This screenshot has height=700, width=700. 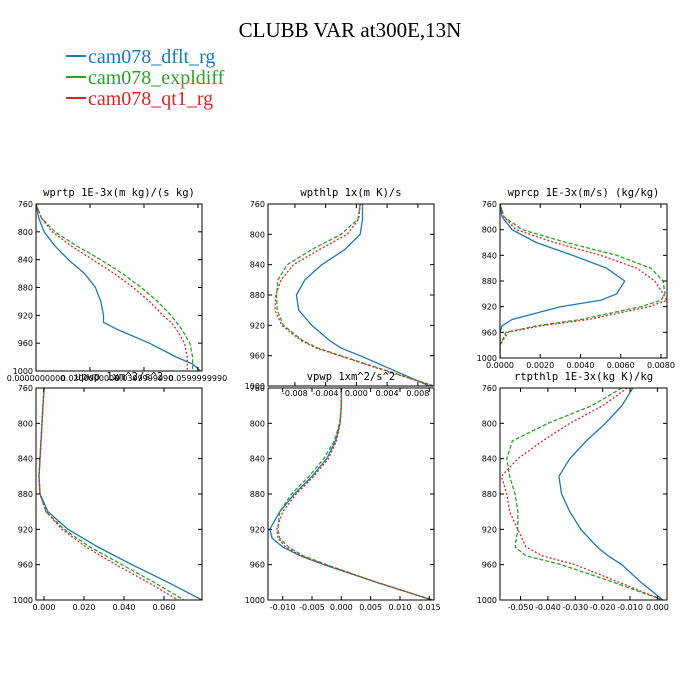 What do you see at coordinates (84, 607) in the screenshot?
I see `x-tick-label-upwp: 0.020` at bounding box center [84, 607].